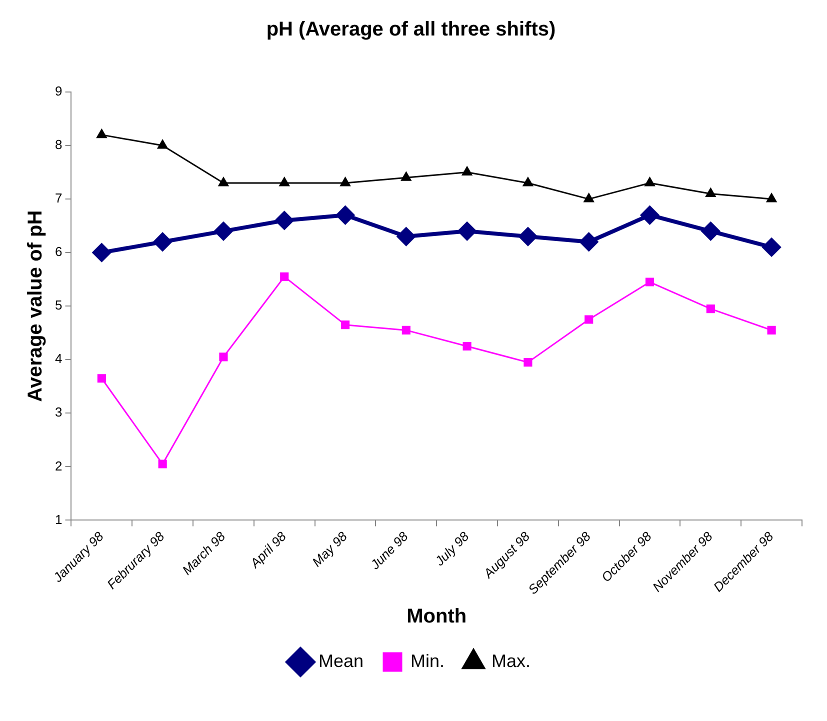 This screenshot has height=721, width=827. Describe the element at coordinates (58, 144) in the screenshot. I see `y-tick-label: 8` at that location.